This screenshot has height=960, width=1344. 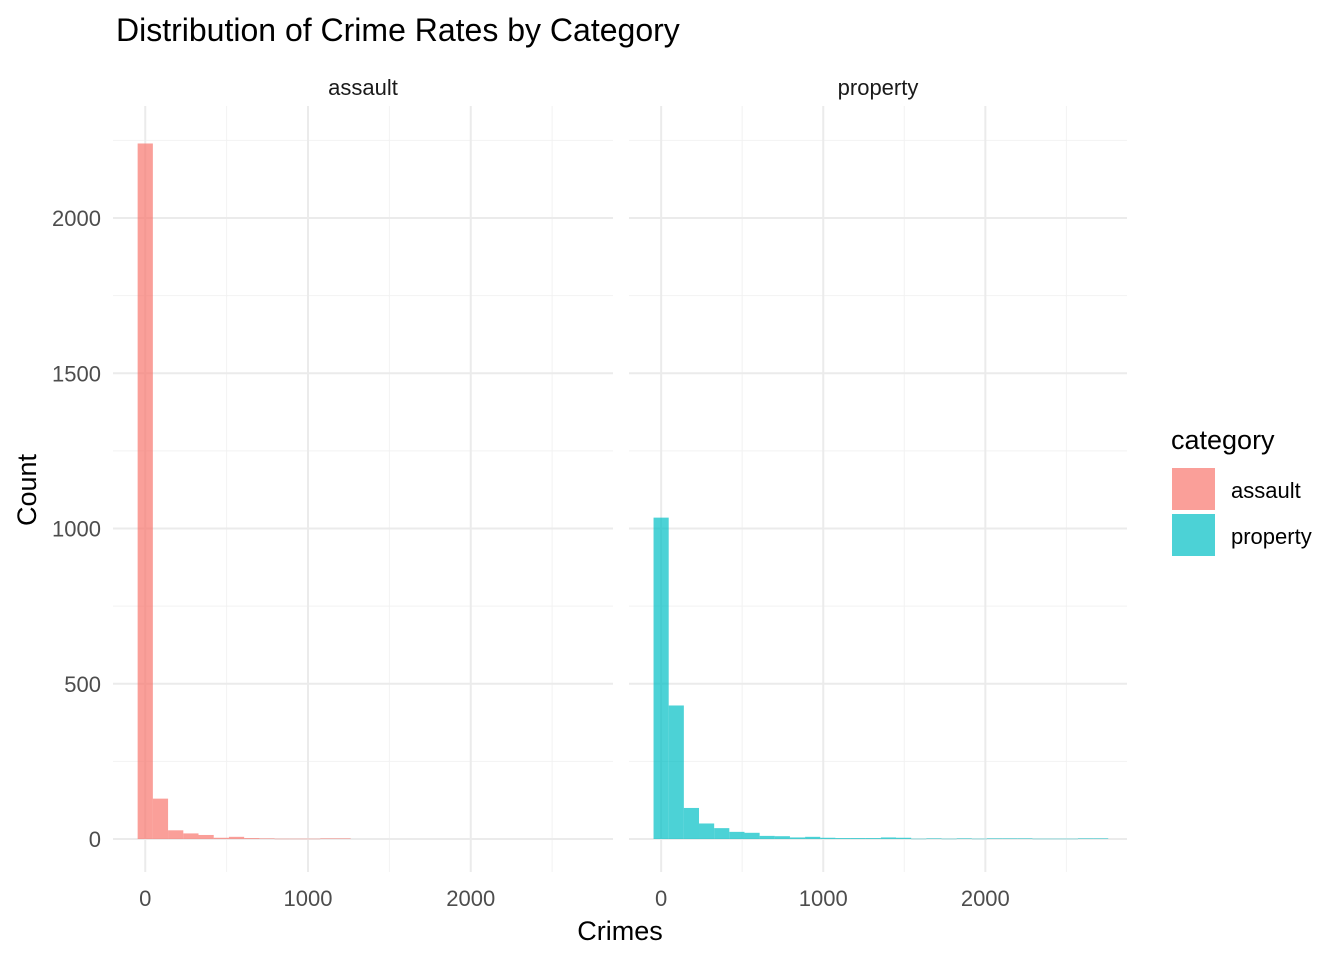 What do you see at coordinates (1193, 535) in the screenshot?
I see `legend-key-property` at bounding box center [1193, 535].